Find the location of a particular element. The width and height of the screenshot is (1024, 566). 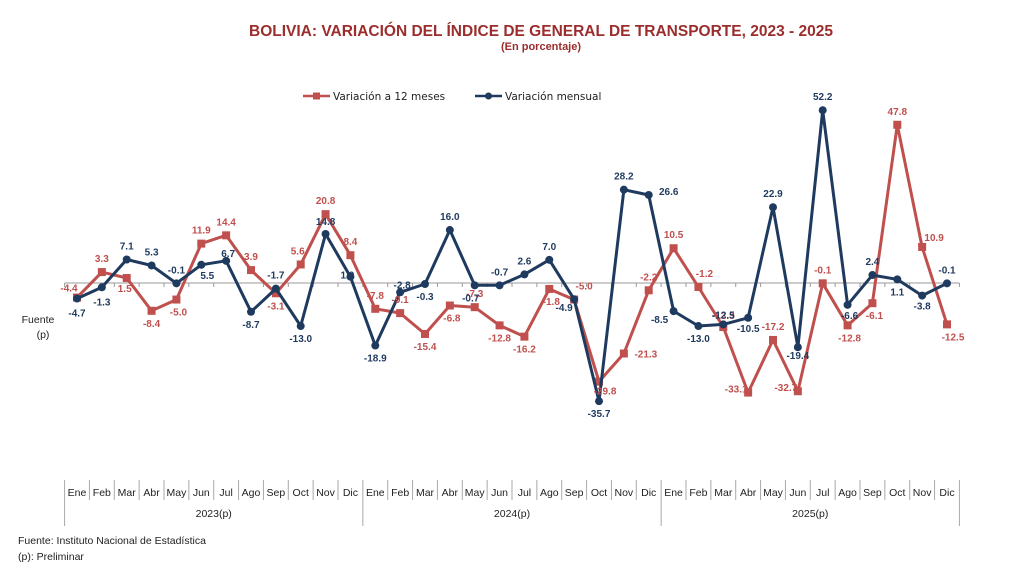

data-label-mensual: -3.8 is located at coordinates (923, 307).